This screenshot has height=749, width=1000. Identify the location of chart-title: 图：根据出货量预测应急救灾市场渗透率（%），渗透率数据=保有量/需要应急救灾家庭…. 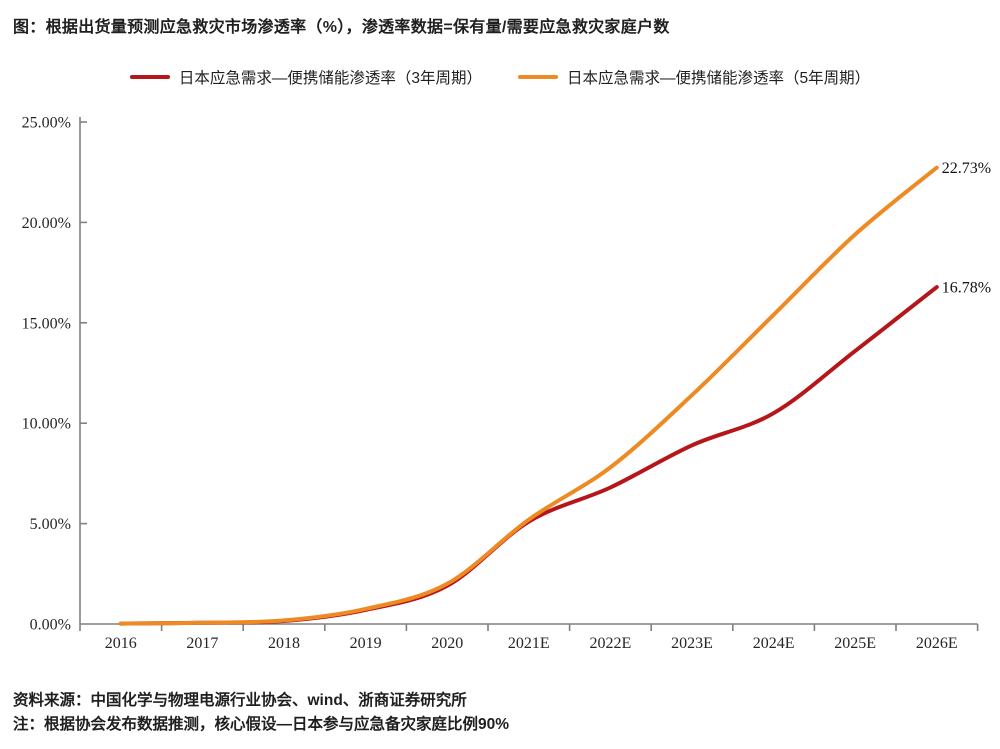
(341, 27).